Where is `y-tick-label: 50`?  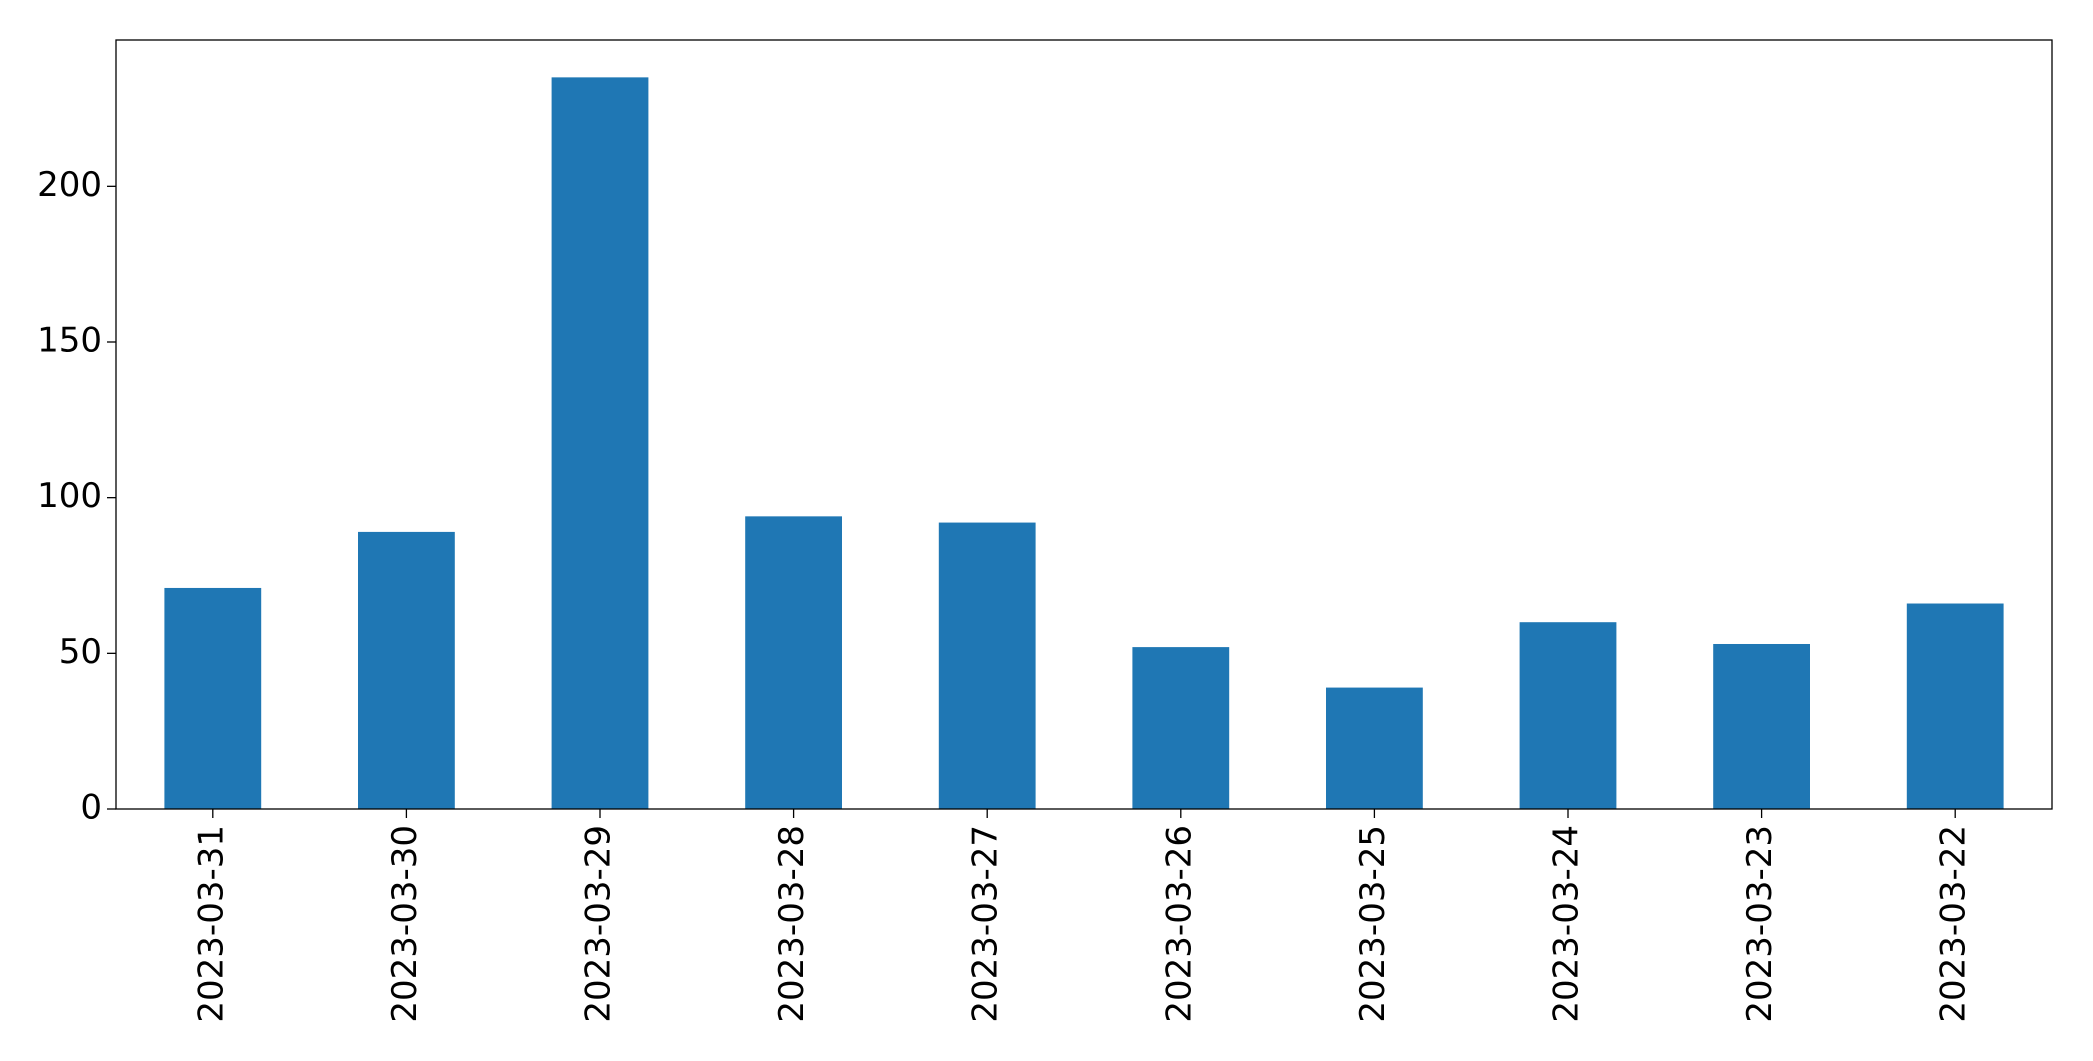
y-tick-label: 50 is located at coordinates (80, 652).